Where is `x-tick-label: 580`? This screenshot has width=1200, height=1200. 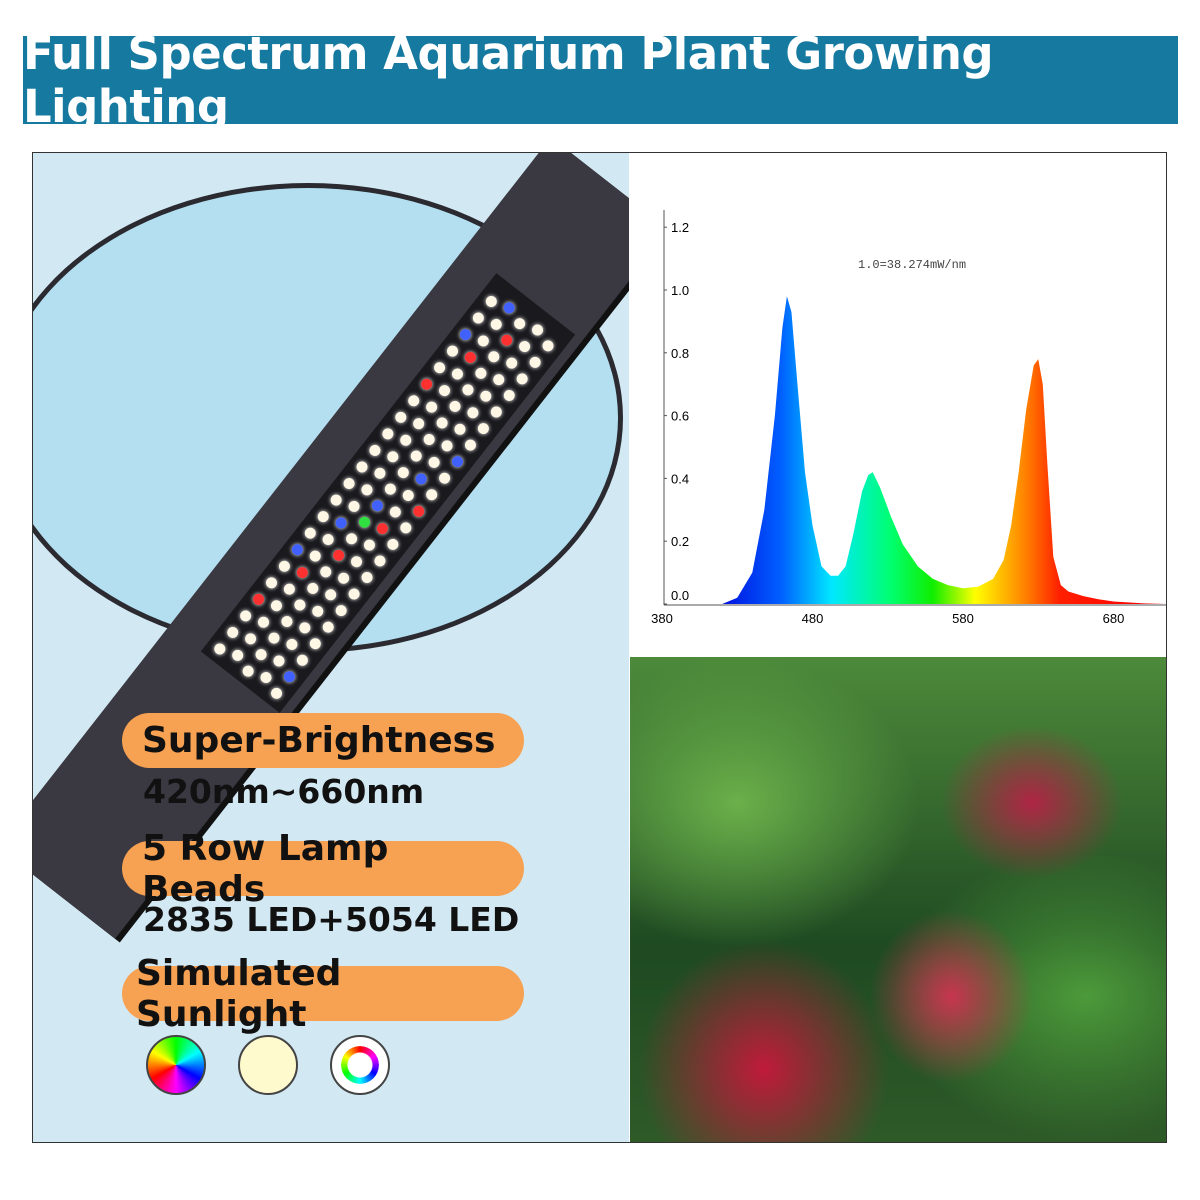 x-tick-label: 580 is located at coordinates (963, 618).